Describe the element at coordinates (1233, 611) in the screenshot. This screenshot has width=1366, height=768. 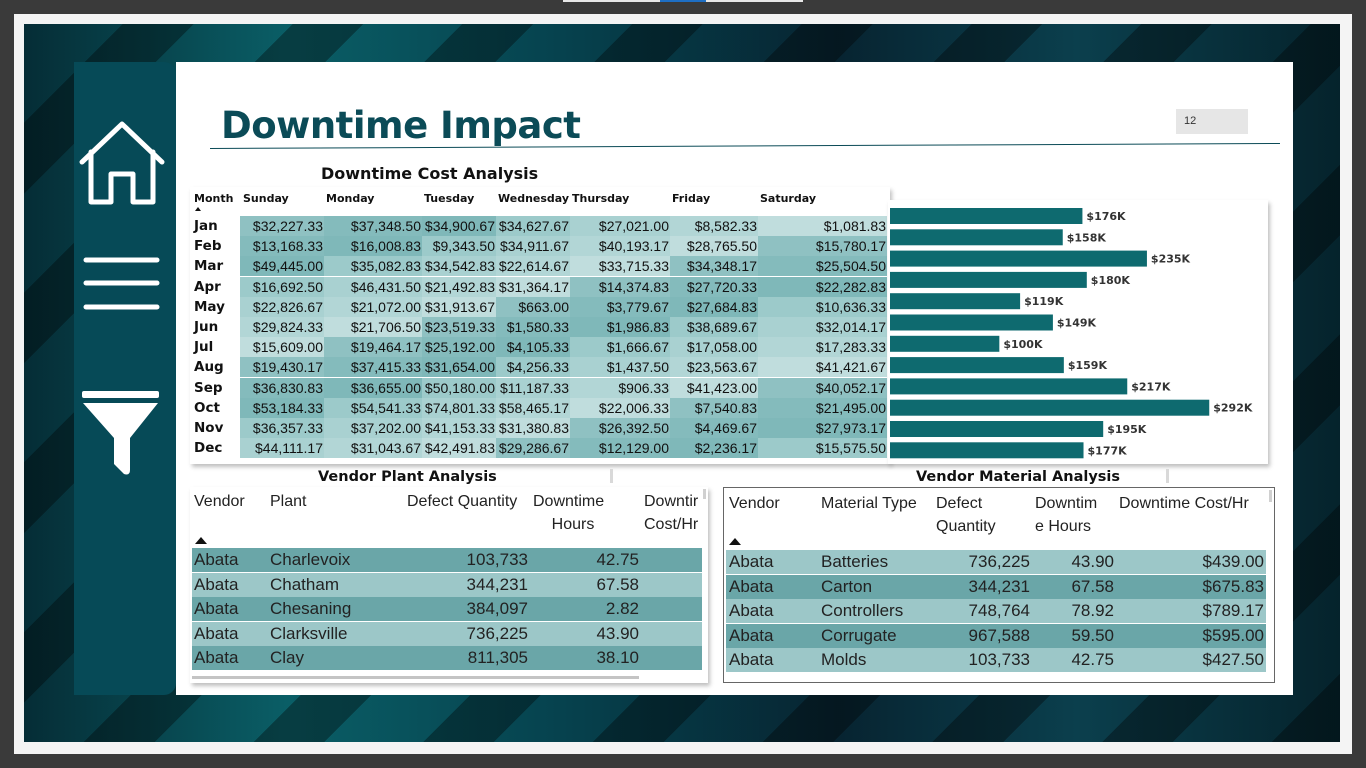
I see `vm-cell-cost: $789.17` at that location.